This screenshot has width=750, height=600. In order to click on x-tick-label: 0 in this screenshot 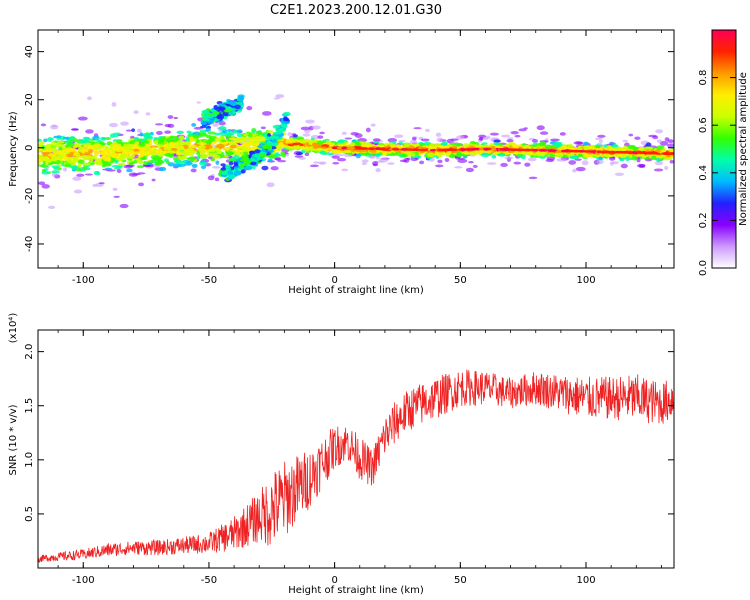, I will do `click(334, 580)`.